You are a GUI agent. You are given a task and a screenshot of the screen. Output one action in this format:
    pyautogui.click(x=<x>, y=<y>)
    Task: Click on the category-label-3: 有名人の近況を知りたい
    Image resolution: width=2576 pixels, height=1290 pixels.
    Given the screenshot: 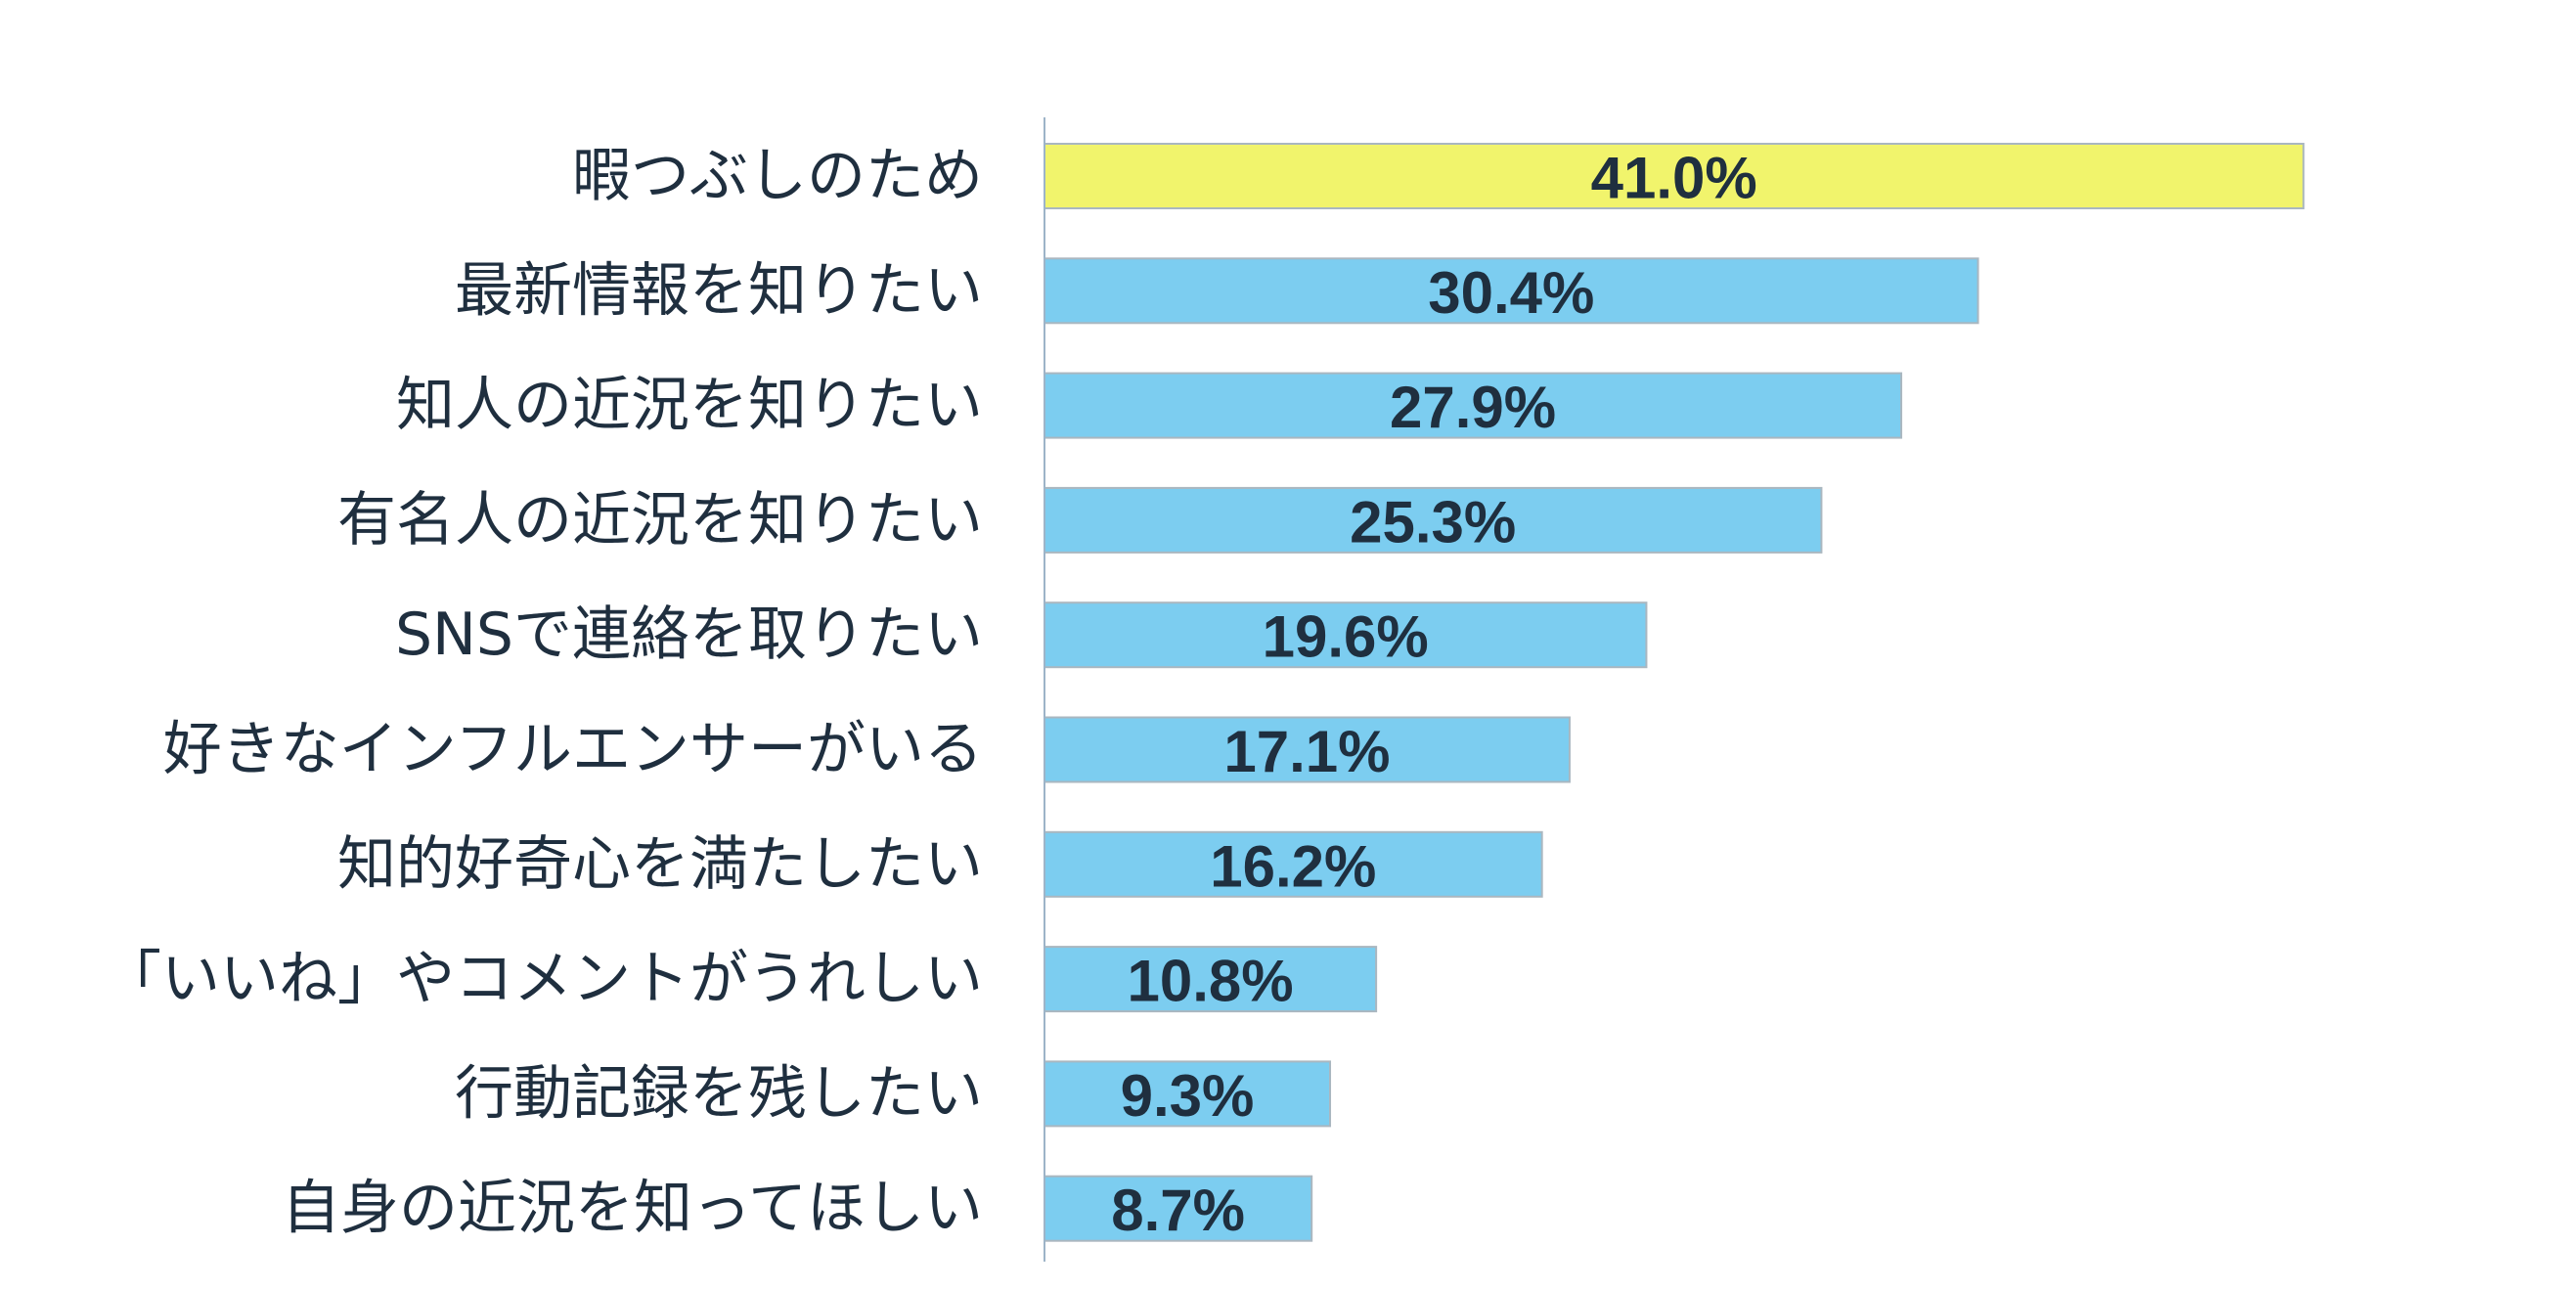 What is the action you would take?
    pyautogui.click(x=660, y=520)
    